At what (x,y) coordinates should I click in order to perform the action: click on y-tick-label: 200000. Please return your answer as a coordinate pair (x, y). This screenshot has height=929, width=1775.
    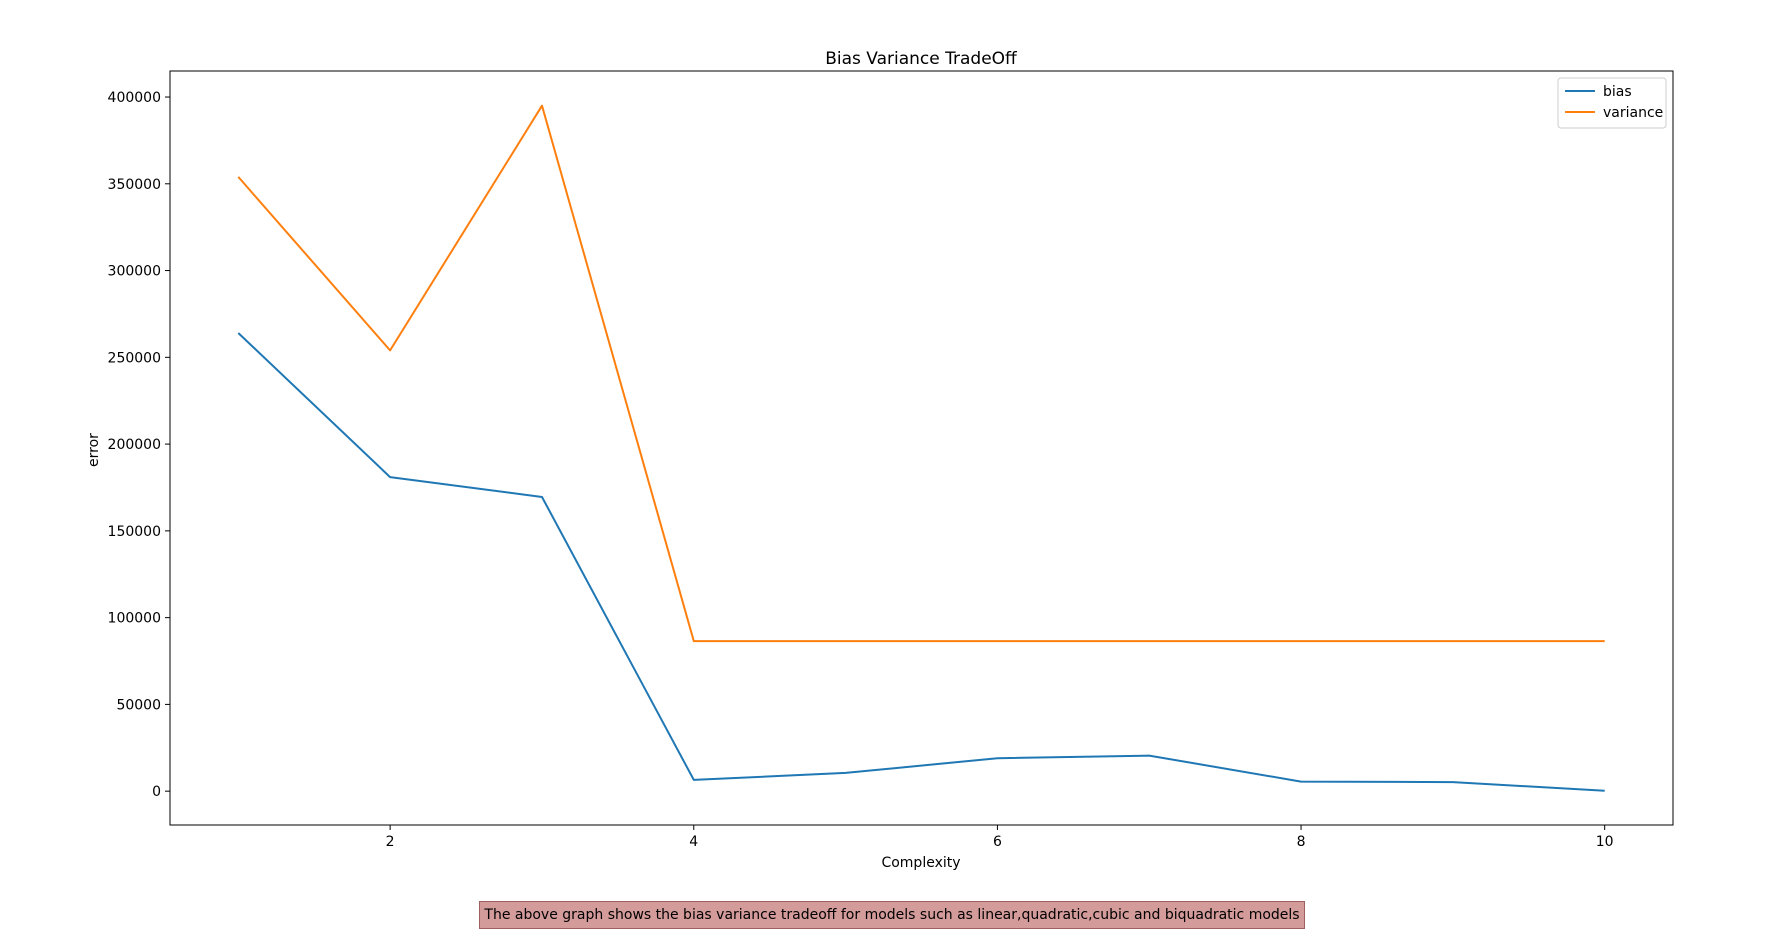
    Looking at the image, I should click on (134, 445).